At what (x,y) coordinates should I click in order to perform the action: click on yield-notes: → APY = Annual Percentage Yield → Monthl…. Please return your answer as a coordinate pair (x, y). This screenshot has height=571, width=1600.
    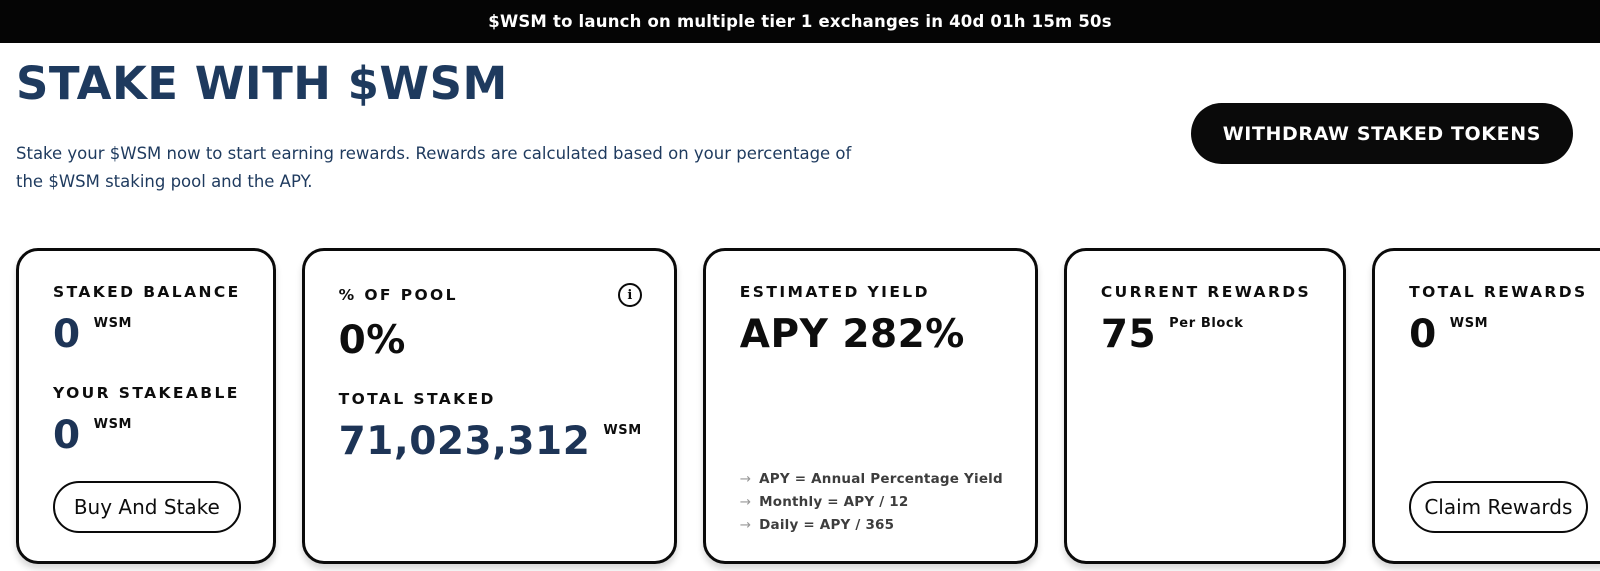
    Looking at the image, I should click on (871, 502).